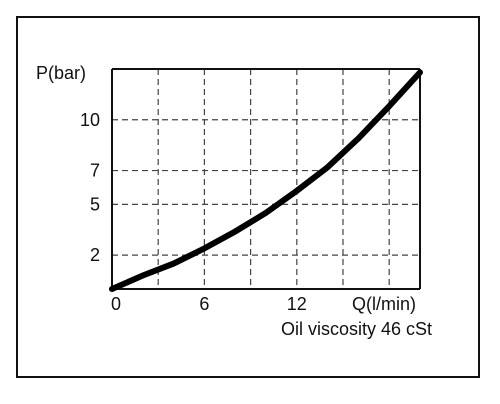 The image size is (500, 404). What do you see at coordinates (95, 255) in the screenshot?
I see `y-tick-label: 2` at bounding box center [95, 255].